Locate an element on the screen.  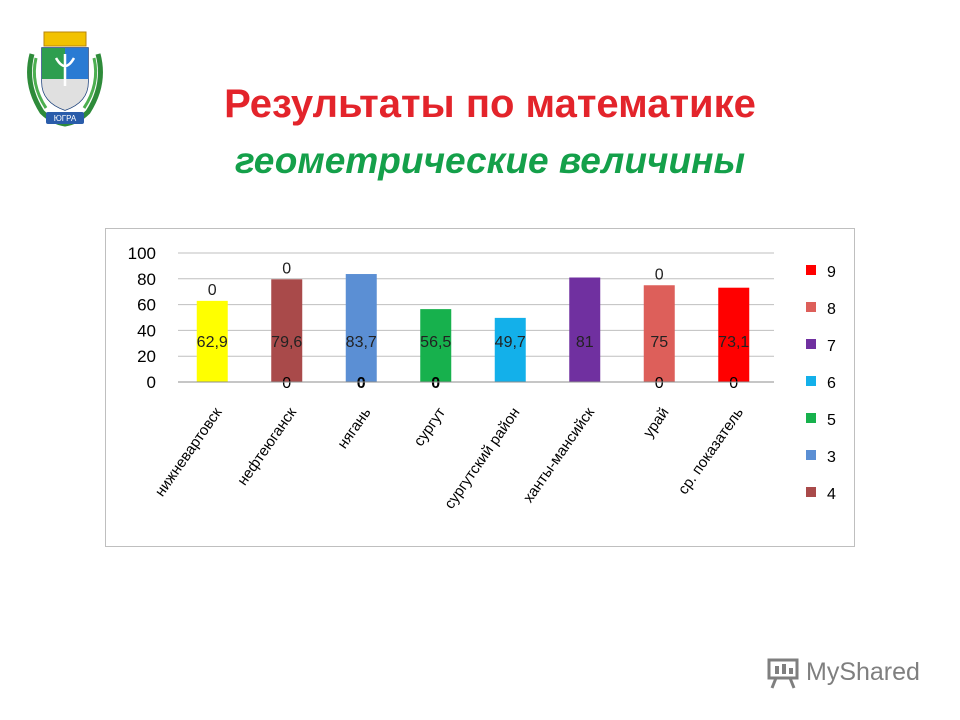
x-category-label: ханты-мансийск is located at coordinates (559, 455).